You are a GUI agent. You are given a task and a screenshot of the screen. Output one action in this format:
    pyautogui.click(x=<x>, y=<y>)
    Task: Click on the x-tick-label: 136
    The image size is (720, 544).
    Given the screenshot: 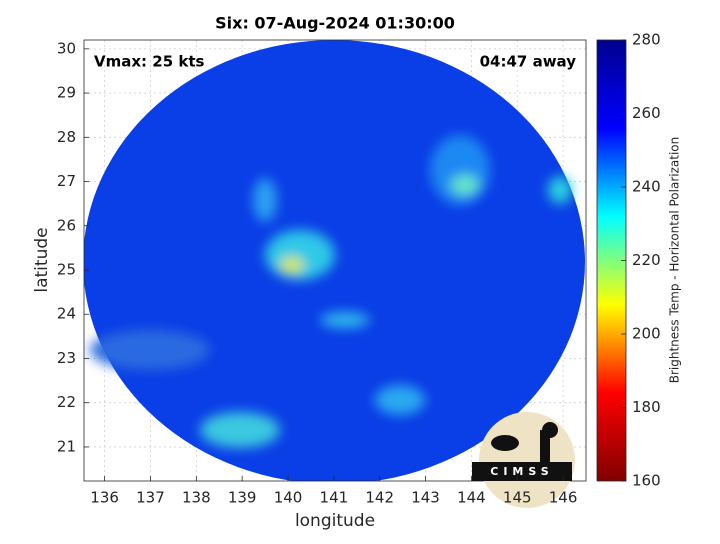 What is the action you would take?
    pyautogui.click(x=104, y=498)
    